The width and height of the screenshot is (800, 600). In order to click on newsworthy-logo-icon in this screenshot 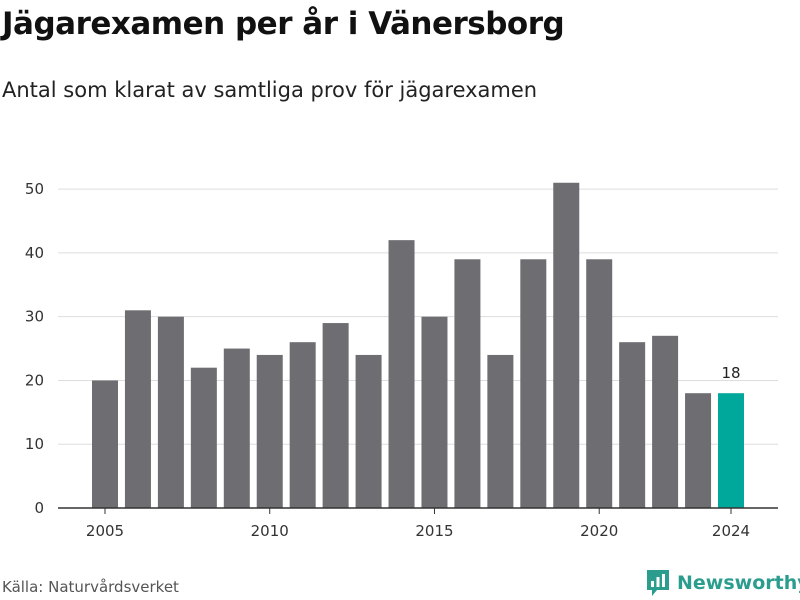, I will do `click(658, 583)`.